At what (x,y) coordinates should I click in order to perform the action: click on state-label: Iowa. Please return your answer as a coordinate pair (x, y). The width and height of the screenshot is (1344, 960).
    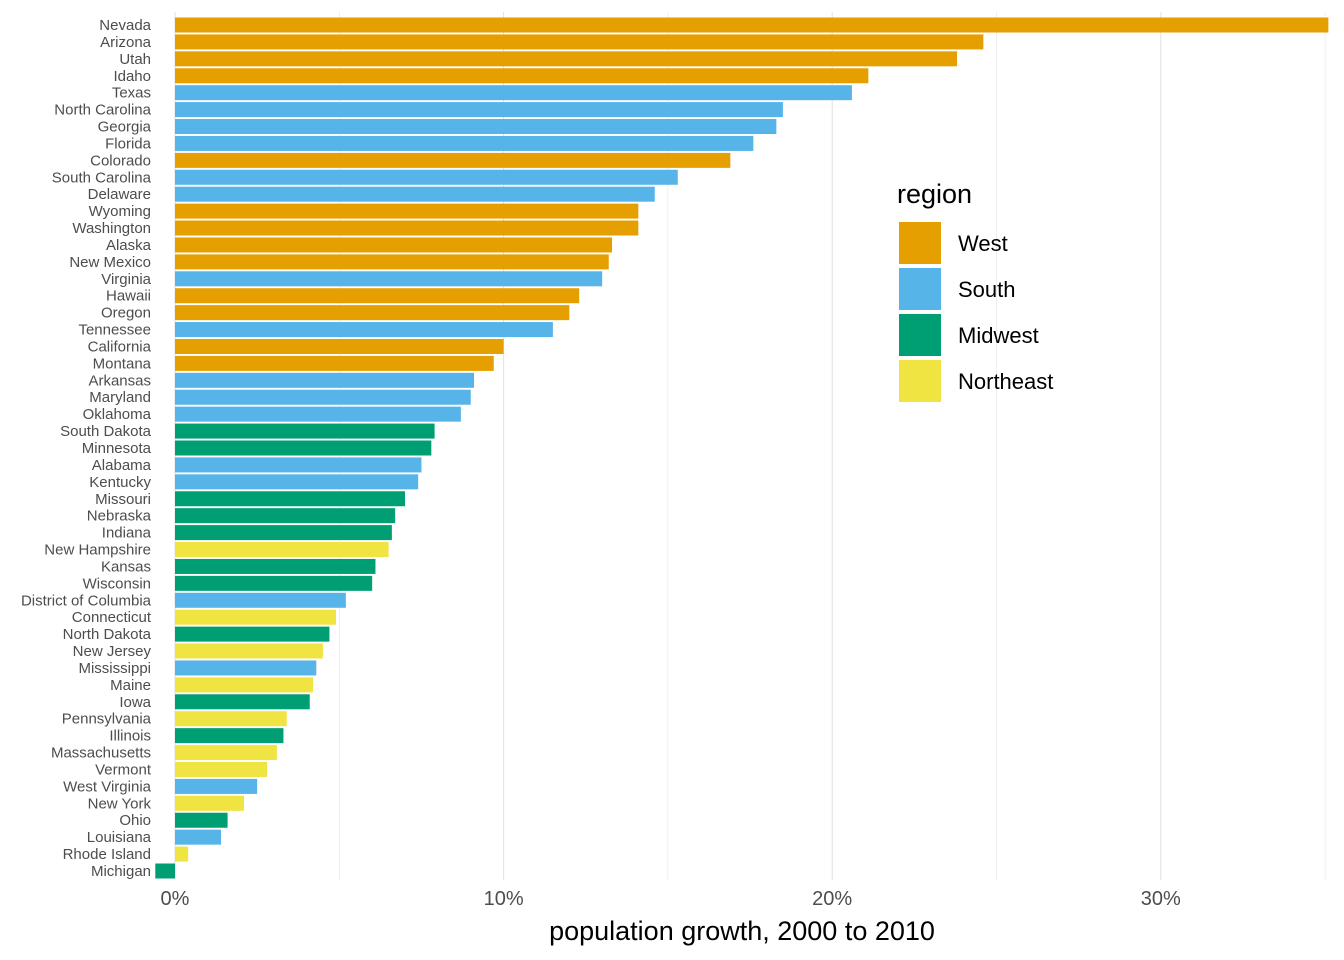
    Looking at the image, I should click on (135, 702).